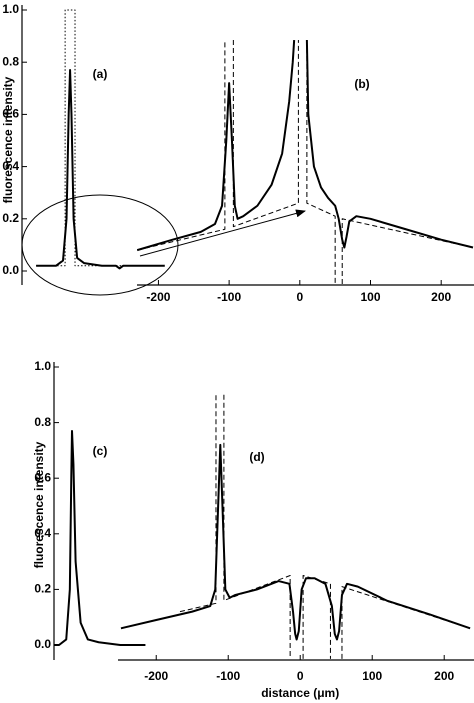 The image size is (474, 703). Describe the element at coordinates (222, 233) in the screenshot. I see `zoom-arrow` at that location.